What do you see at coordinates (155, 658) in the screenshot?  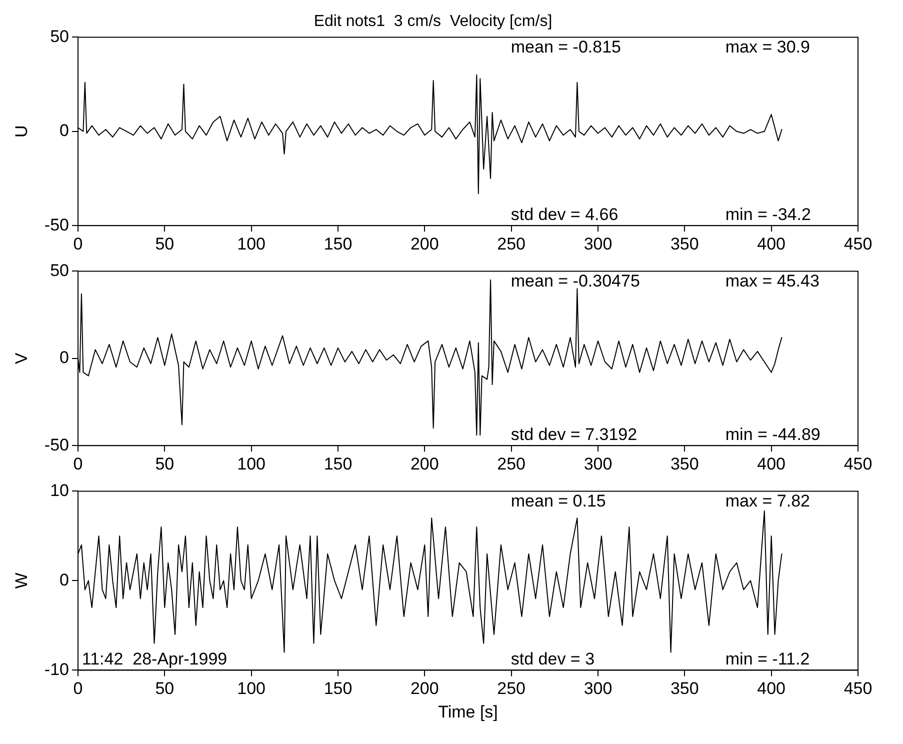 I see `annotation: 11:42 28-Apr-1999` at bounding box center [155, 658].